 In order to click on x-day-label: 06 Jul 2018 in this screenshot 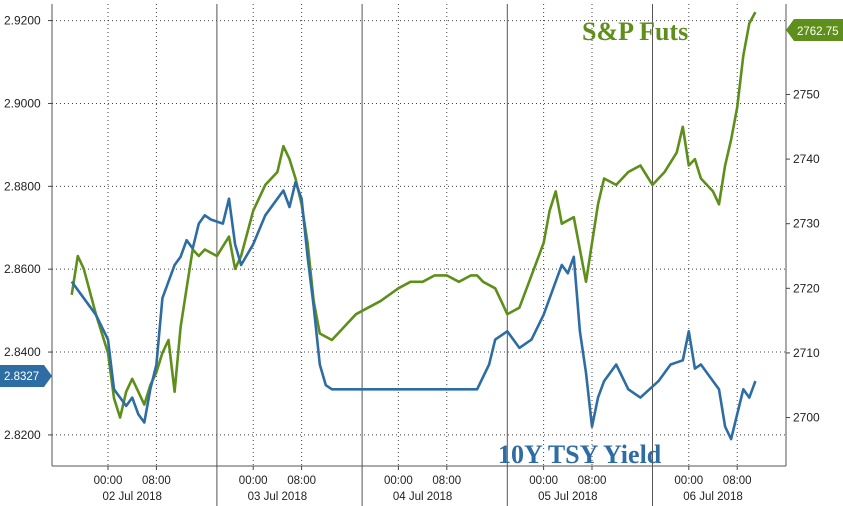, I will do `click(712, 497)`.